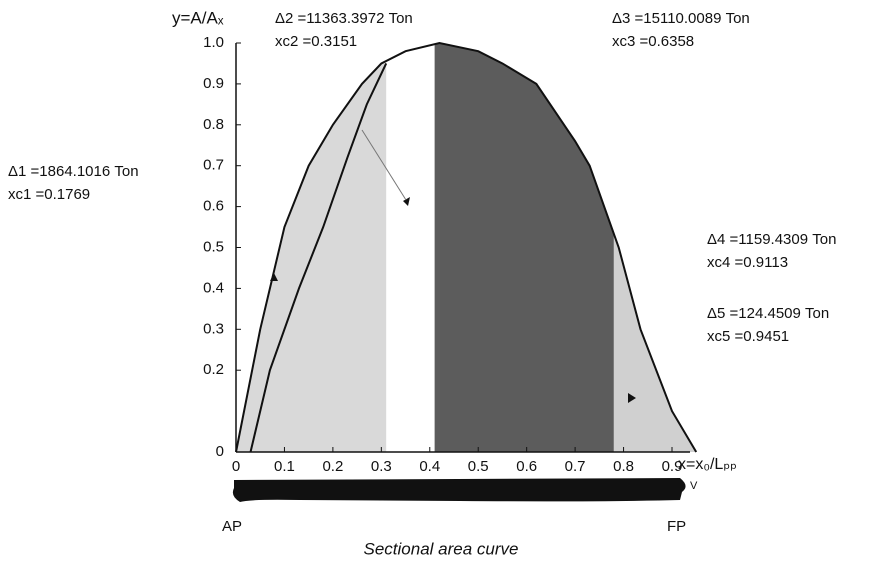 The height and width of the screenshot is (568, 883). Describe the element at coordinates (316, 41) in the screenshot. I see `annotation: xc2 =0.3151` at that location.